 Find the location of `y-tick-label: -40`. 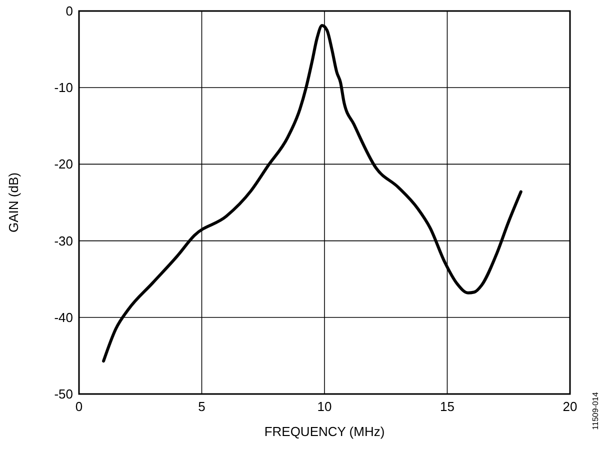

y-tick-label: -40 is located at coordinates (63, 317).